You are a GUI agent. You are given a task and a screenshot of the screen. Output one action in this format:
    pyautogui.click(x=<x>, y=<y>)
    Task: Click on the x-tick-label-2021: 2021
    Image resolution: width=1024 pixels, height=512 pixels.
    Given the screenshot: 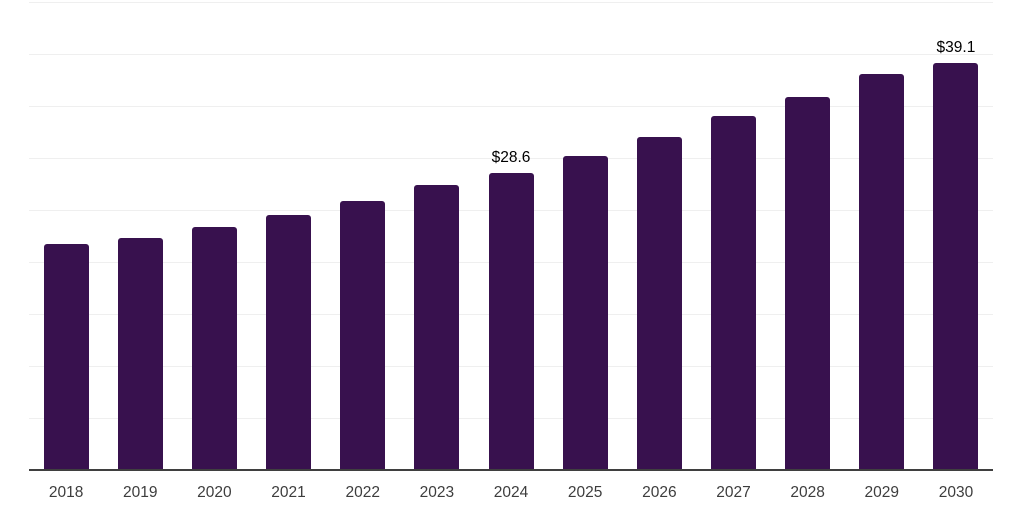 What is the action you would take?
    pyautogui.click(x=288, y=492)
    